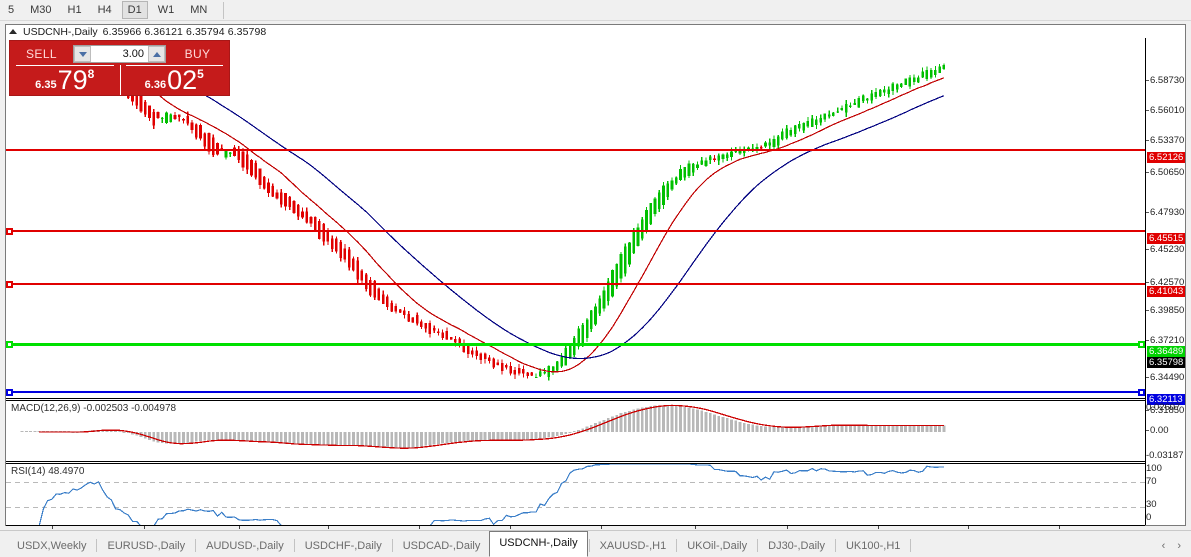 The width and height of the screenshot is (1191, 557). What do you see at coordinates (1166, 291) in the screenshot?
I see `price-level-label: 6.41043` at bounding box center [1166, 291].